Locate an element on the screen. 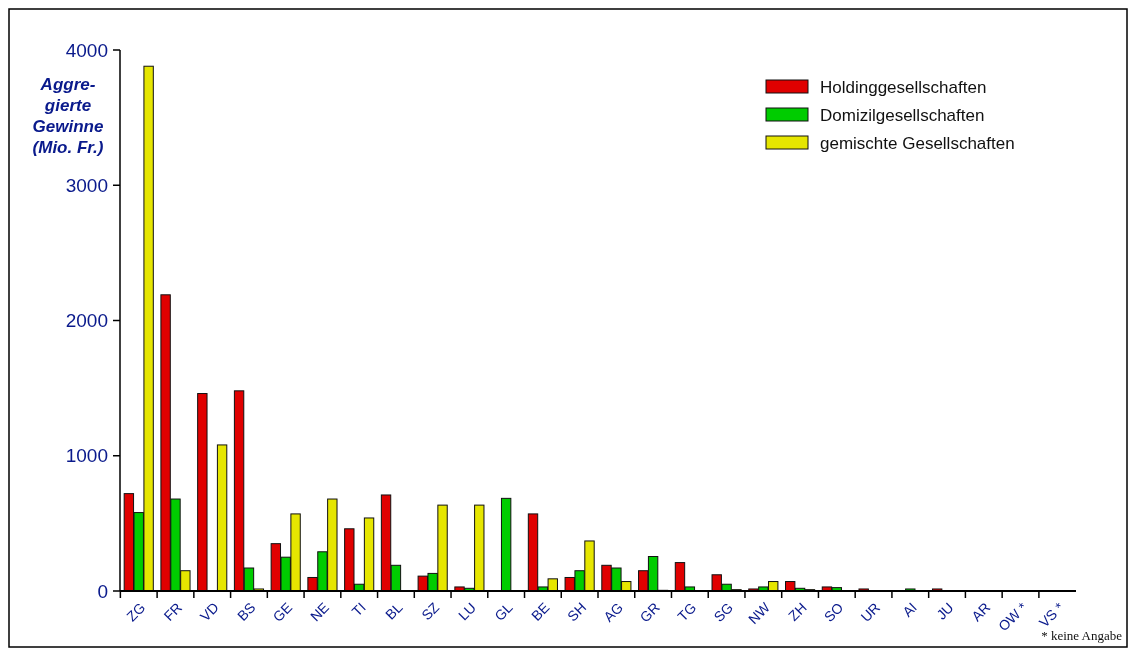 This screenshot has width=1136, height=656. x-tick-label: SH is located at coordinates (577, 612).